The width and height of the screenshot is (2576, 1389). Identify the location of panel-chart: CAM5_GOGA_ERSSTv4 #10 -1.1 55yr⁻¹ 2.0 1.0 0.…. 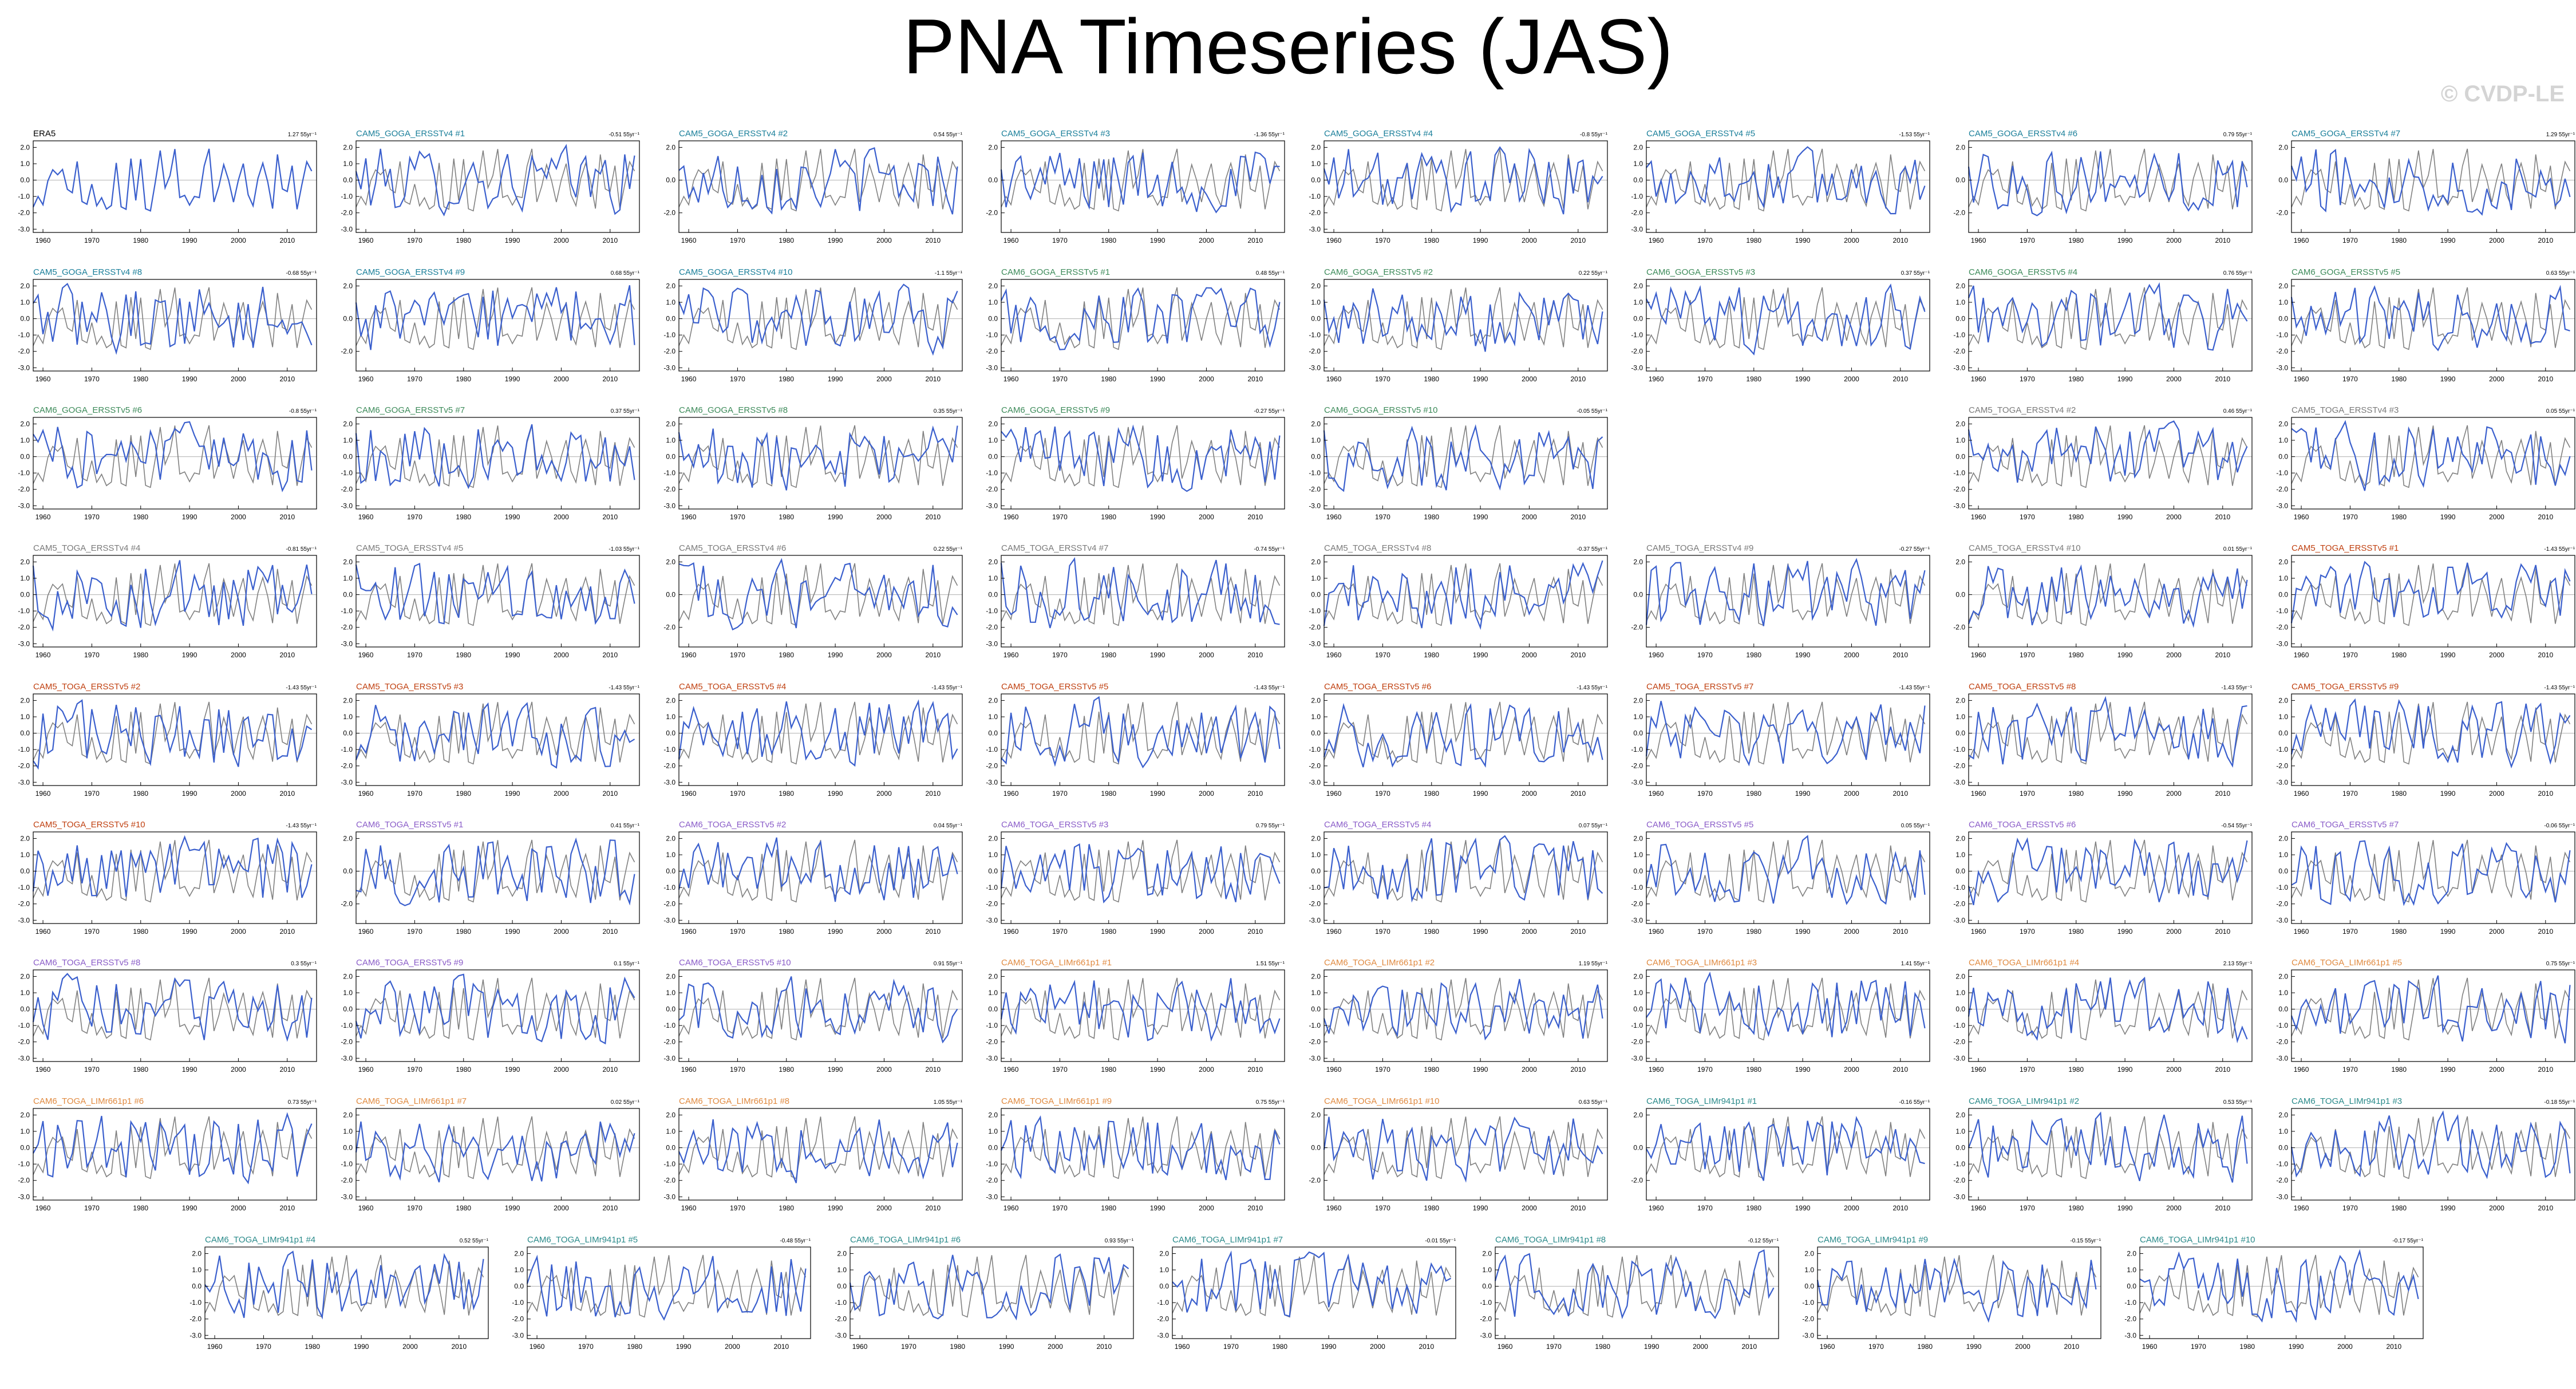
(812, 325).